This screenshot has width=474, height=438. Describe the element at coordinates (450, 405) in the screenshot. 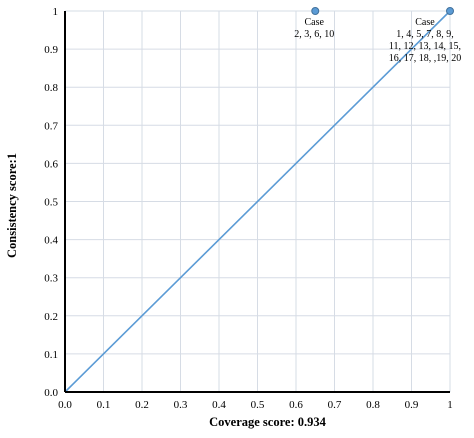

I see `x-tick-label: 1` at that location.